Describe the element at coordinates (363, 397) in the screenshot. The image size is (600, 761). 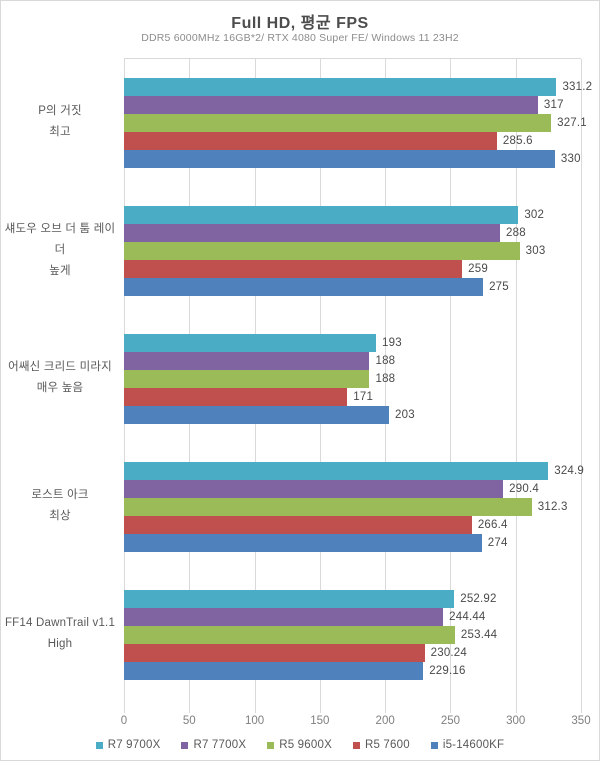
I see `bar-value-label: 171` at that location.